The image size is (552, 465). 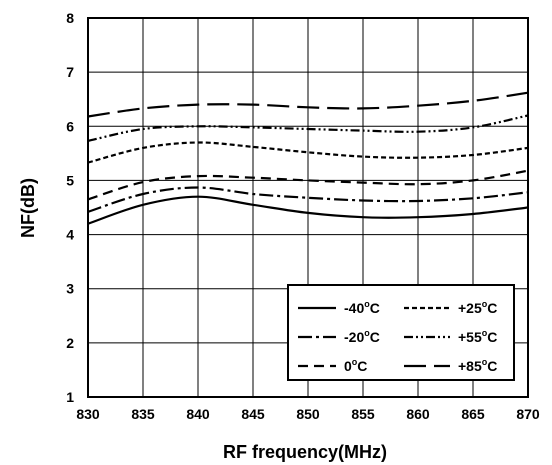 I want to click on legend-box, so click(x=401, y=332).